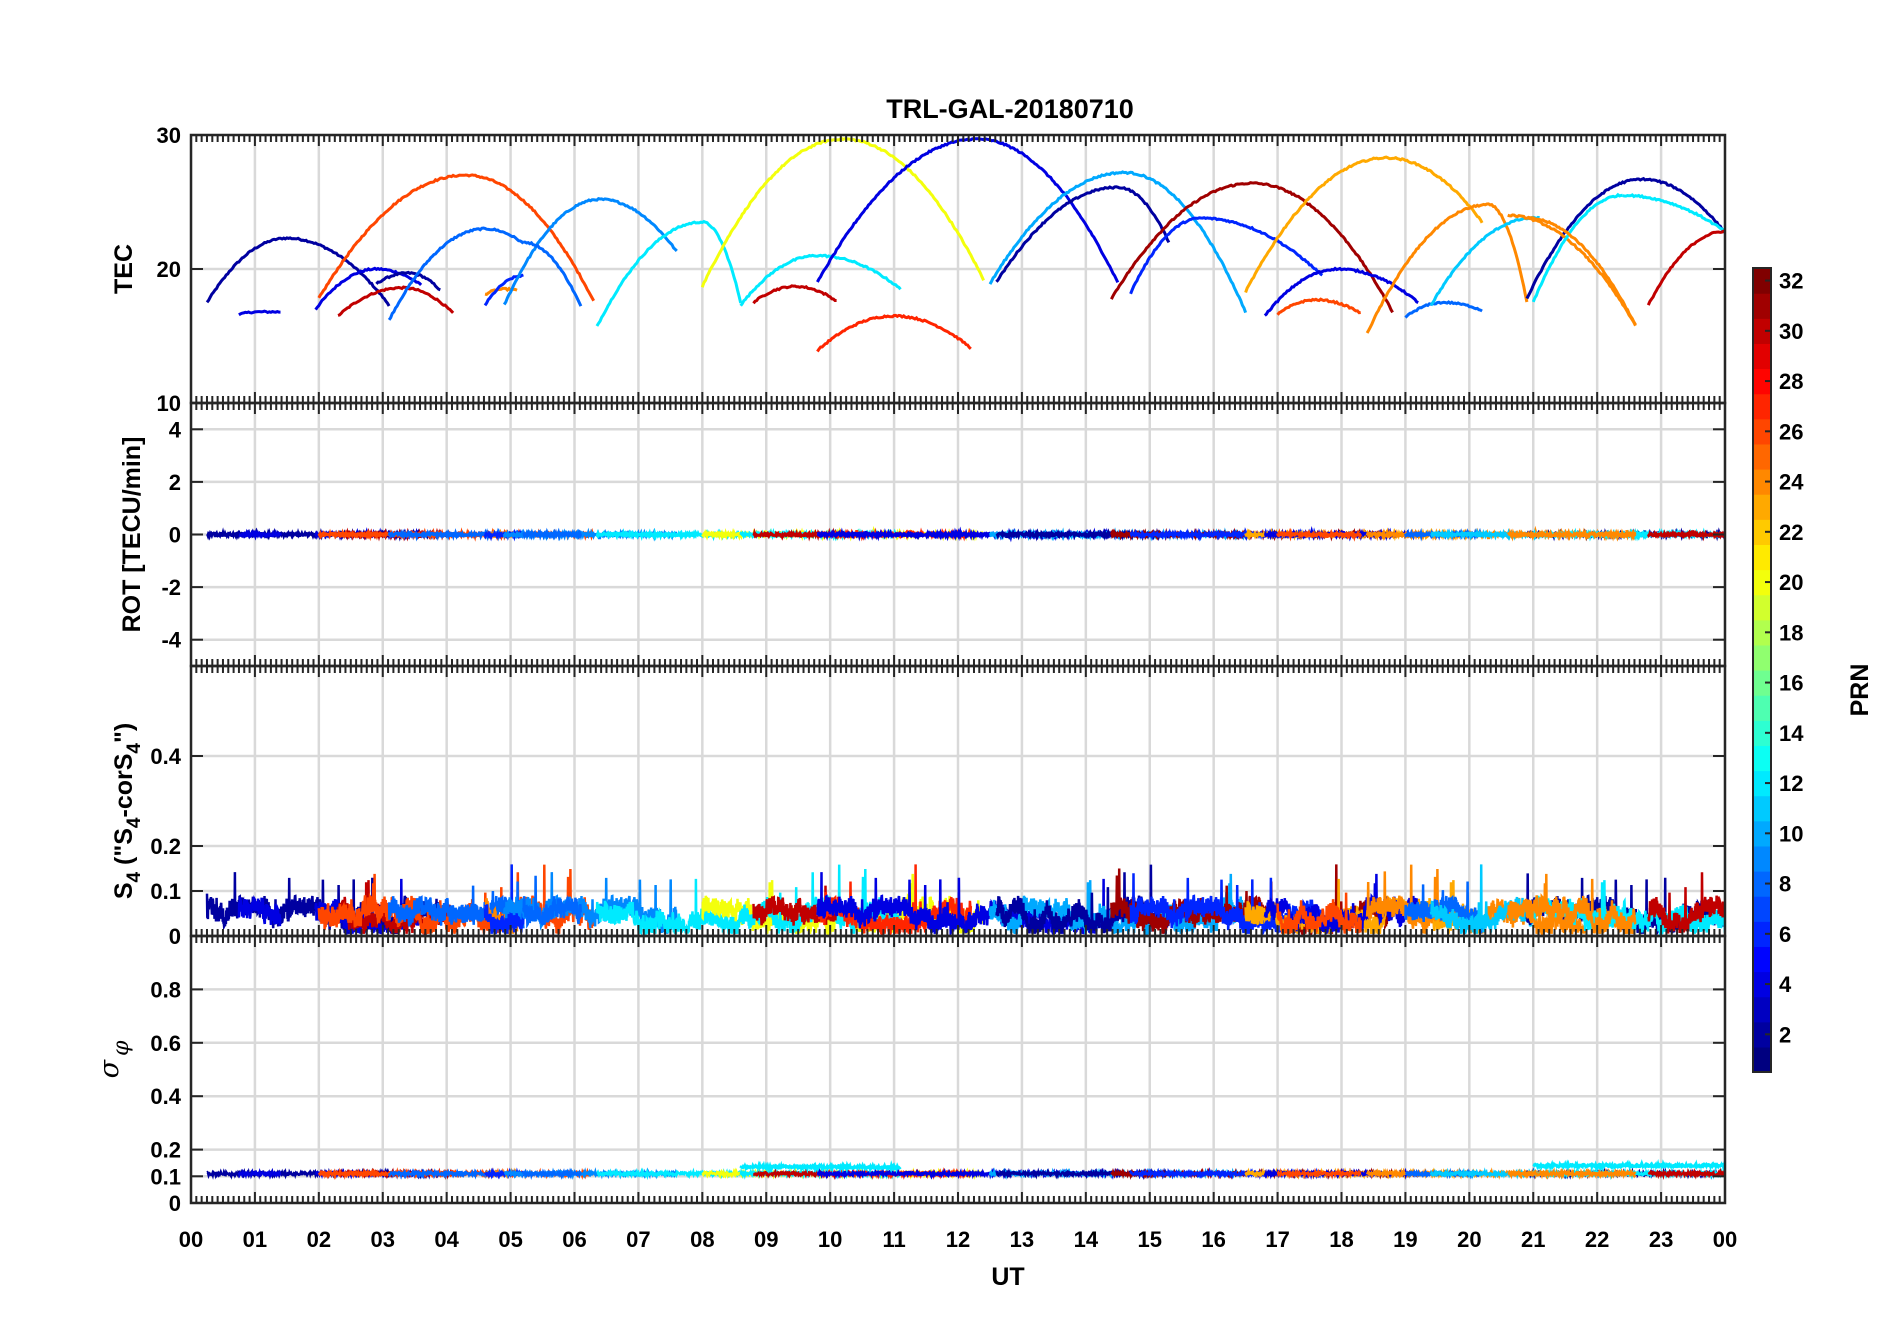 The width and height of the screenshot is (1902, 1330). Describe the element at coordinates (169, 269) in the screenshot. I see `y-tick-label: 20` at that location.